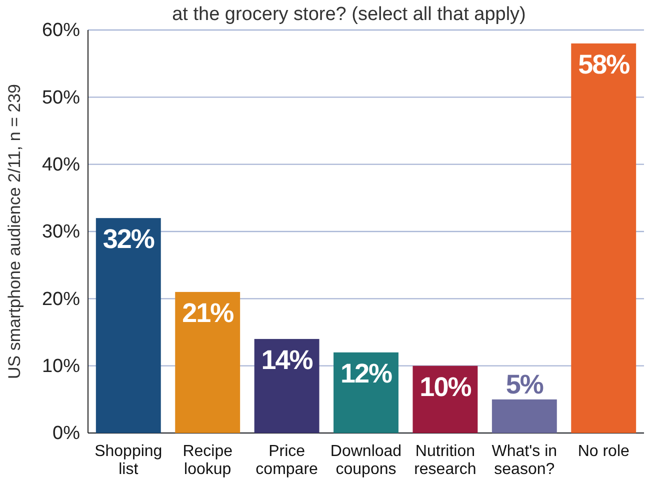 The image size is (650, 487). Describe the element at coordinates (61, 31) in the screenshot. I see `y-tick-label: 60%` at that location.